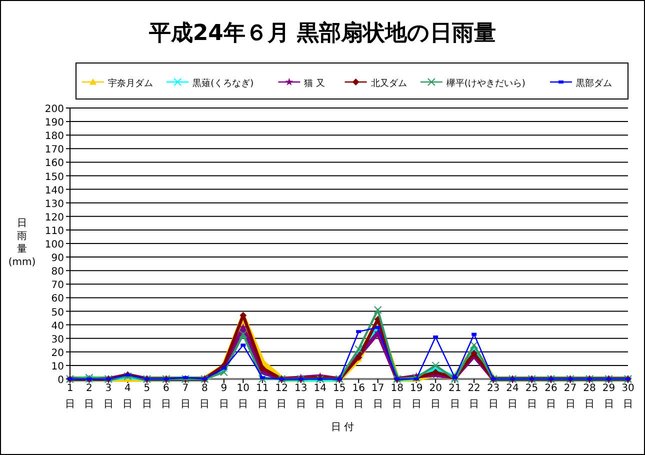 This screenshot has width=645, height=455. I want to click on legend-label: 猫 又, so click(315, 83).